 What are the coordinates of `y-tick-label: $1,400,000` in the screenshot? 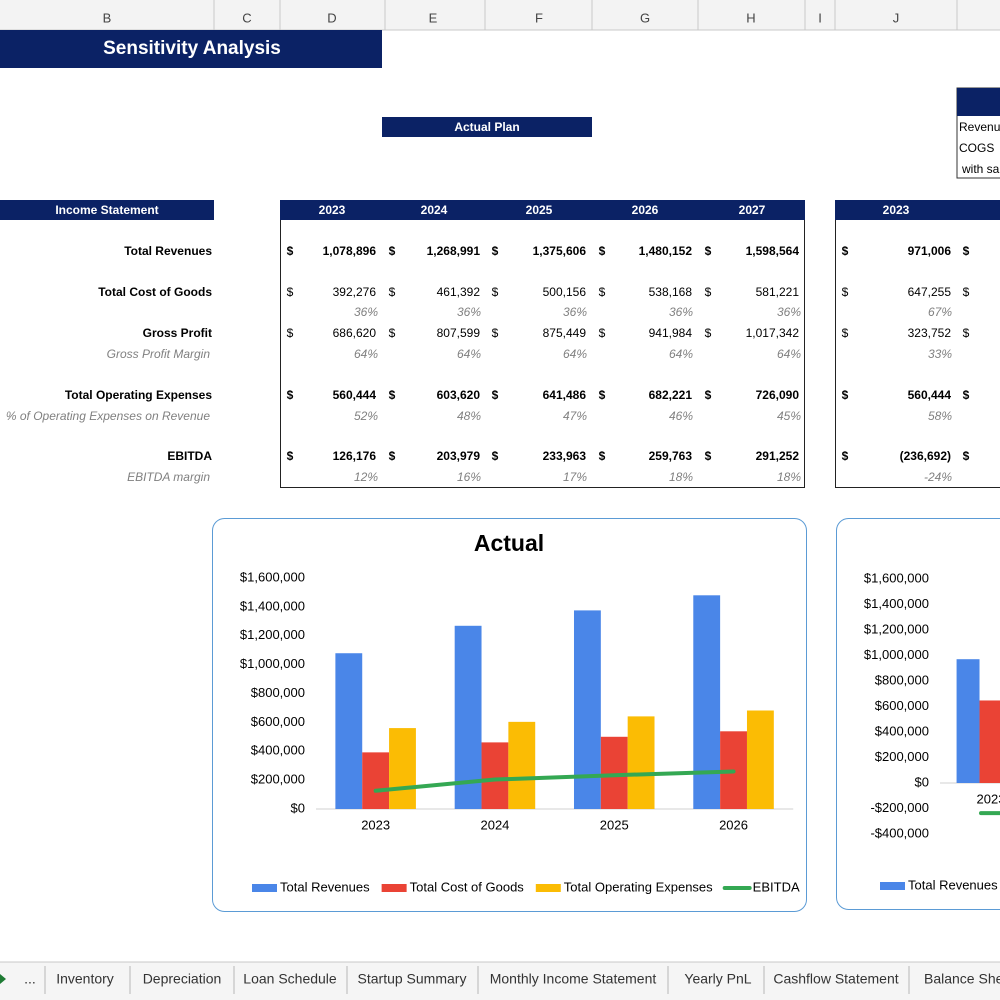 It's located at (896, 603).